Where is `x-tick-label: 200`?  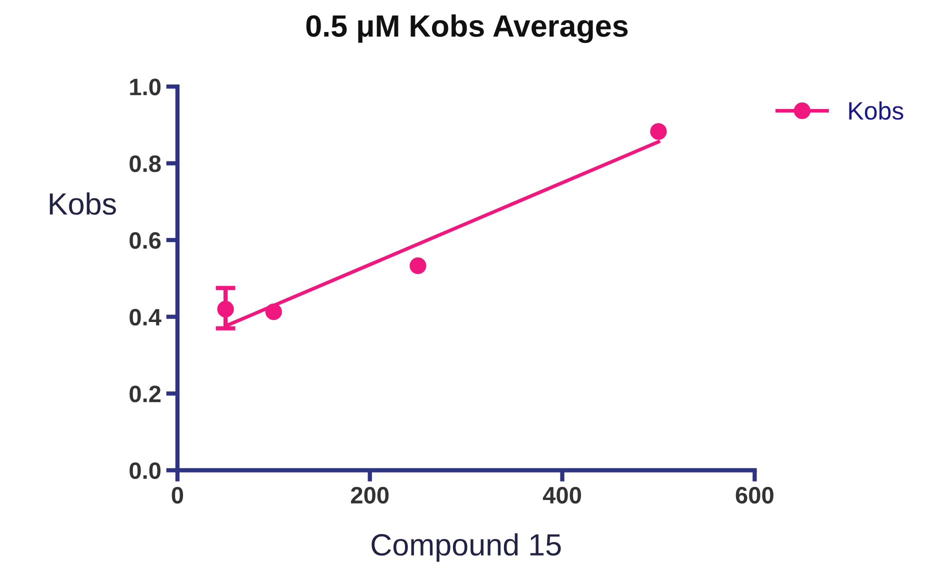 x-tick-label: 200 is located at coordinates (369, 495).